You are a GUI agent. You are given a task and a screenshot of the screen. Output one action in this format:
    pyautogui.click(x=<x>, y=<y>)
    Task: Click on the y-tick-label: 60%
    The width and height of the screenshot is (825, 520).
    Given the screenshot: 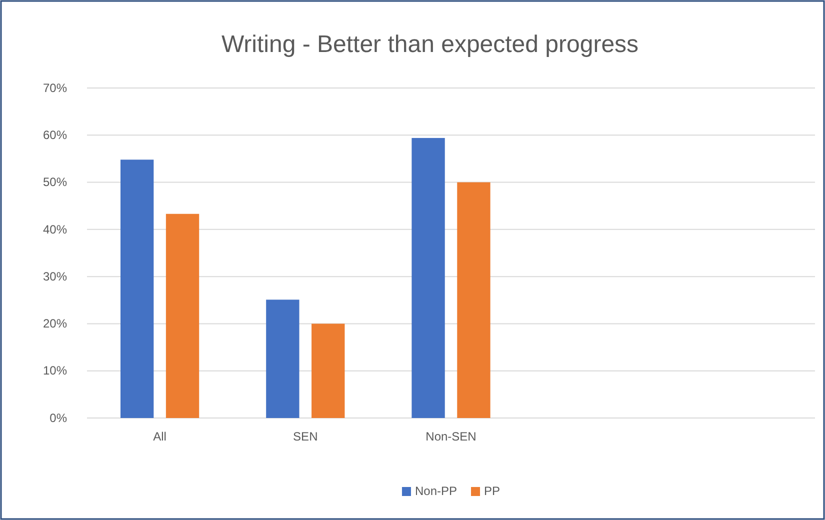 What is the action you would take?
    pyautogui.click(x=55, y=135)
    